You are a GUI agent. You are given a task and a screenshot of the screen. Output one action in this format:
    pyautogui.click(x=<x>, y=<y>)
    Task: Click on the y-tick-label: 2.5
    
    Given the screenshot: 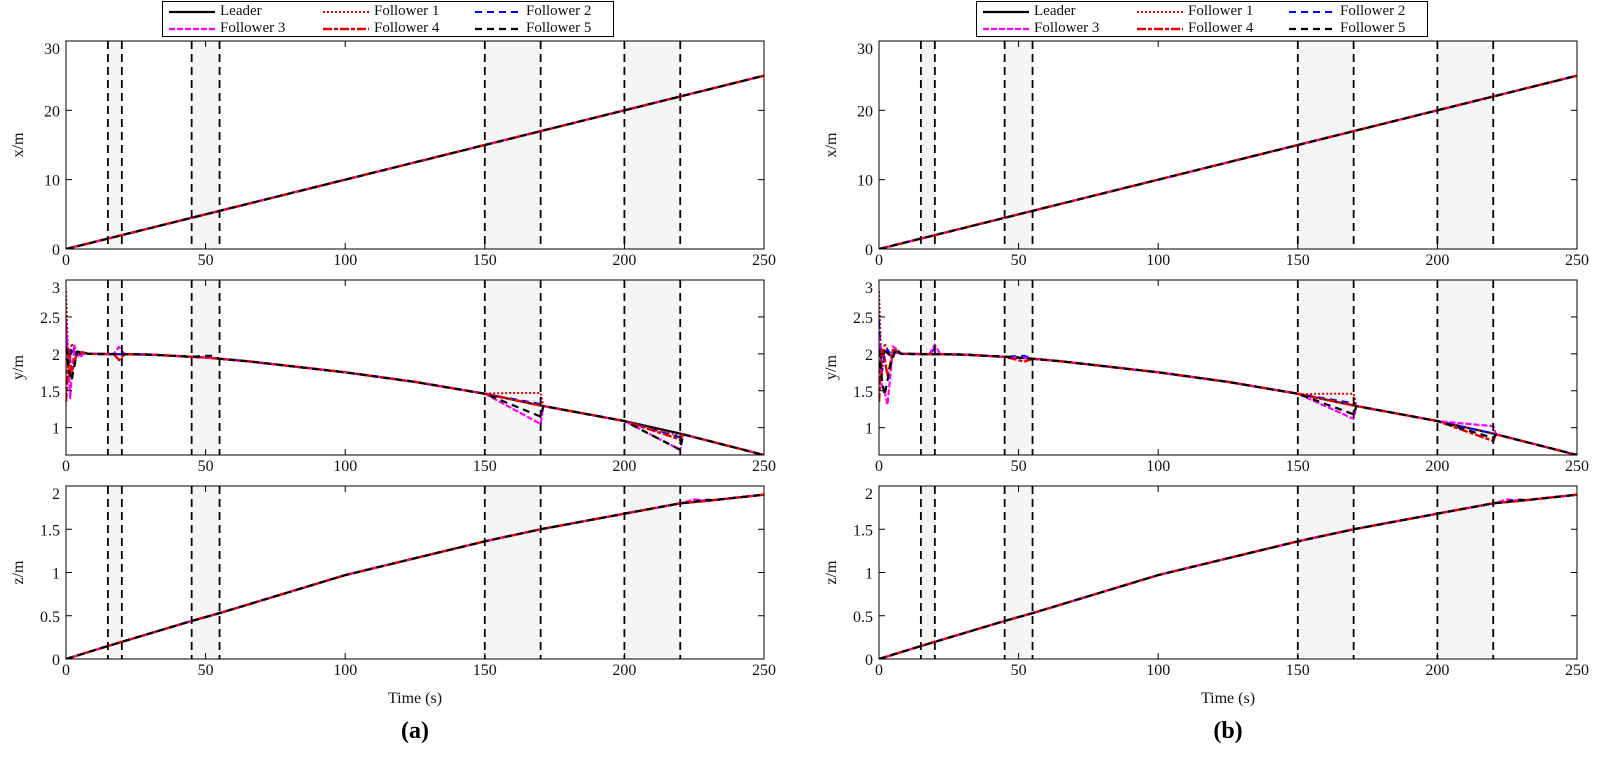 What is the action you would take?
    pyautogui.click(x=50, y=318)
    